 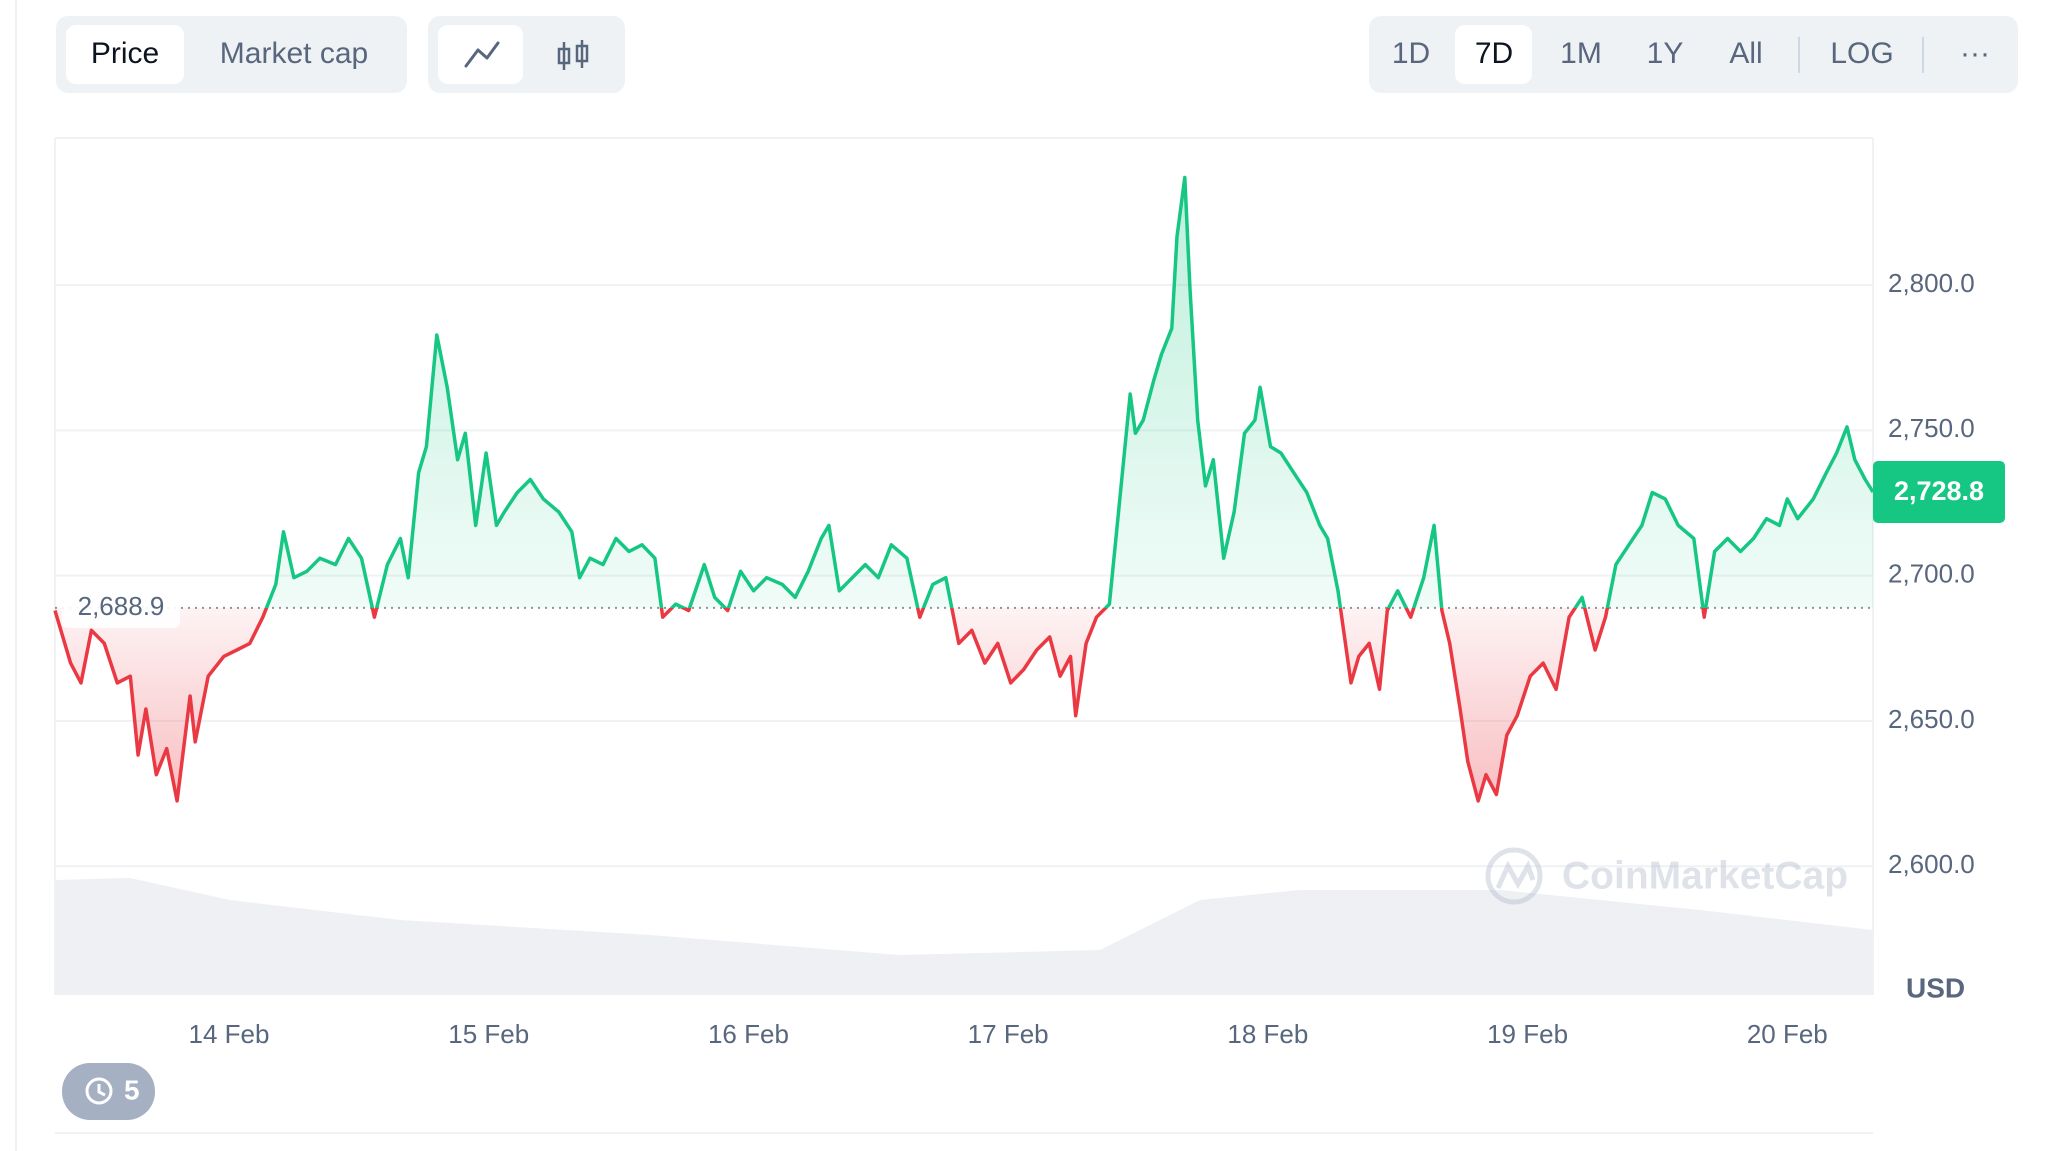 I want to click on x-tick-label: 17 Feb, so click(x=1008, y=1034).